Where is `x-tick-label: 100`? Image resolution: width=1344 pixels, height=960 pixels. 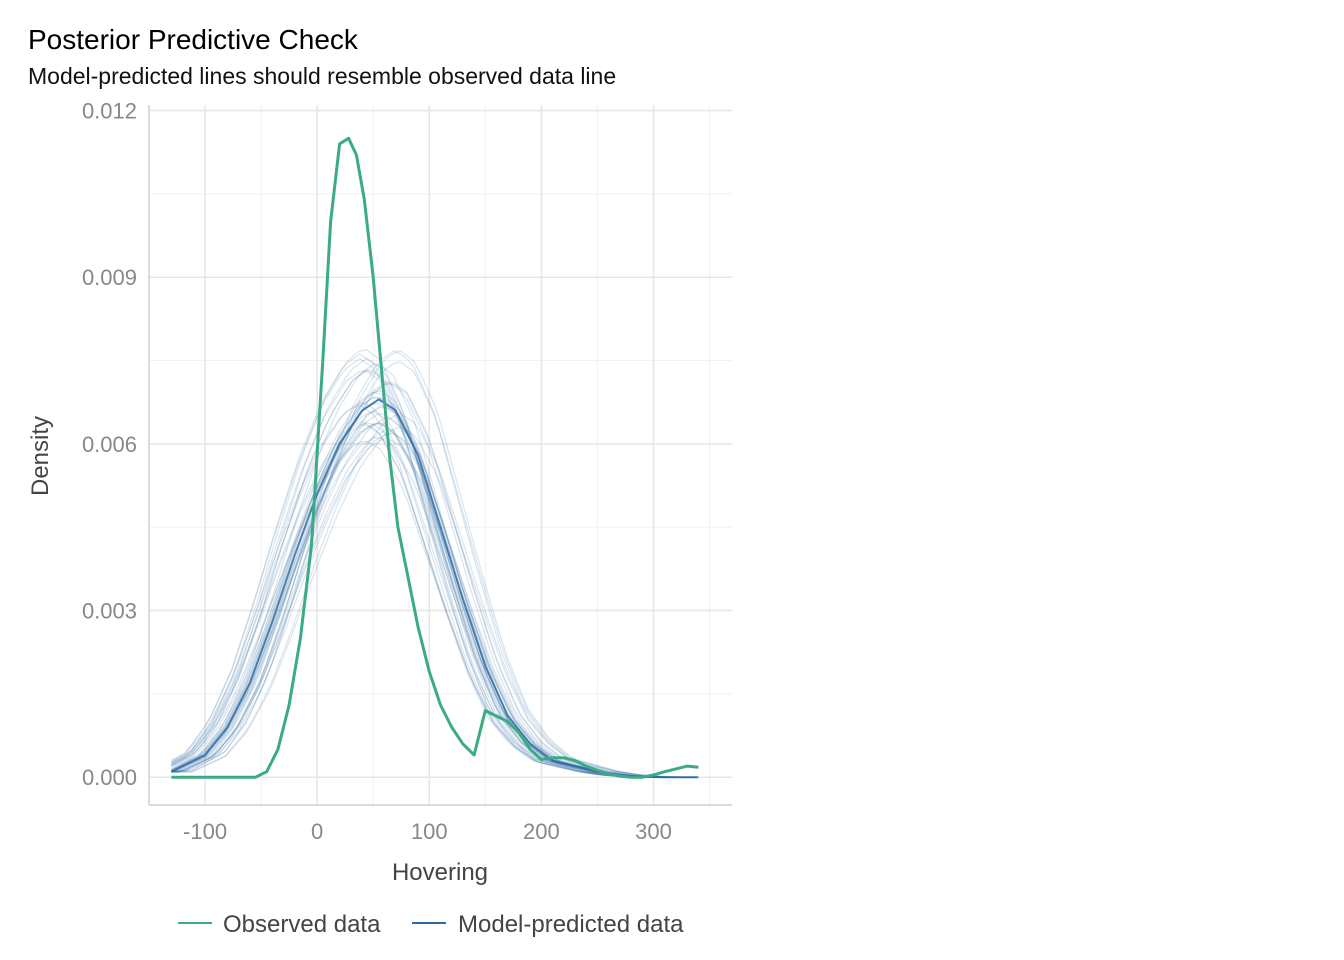
x-tick-label: 100 is located at coordinates (429, 831).